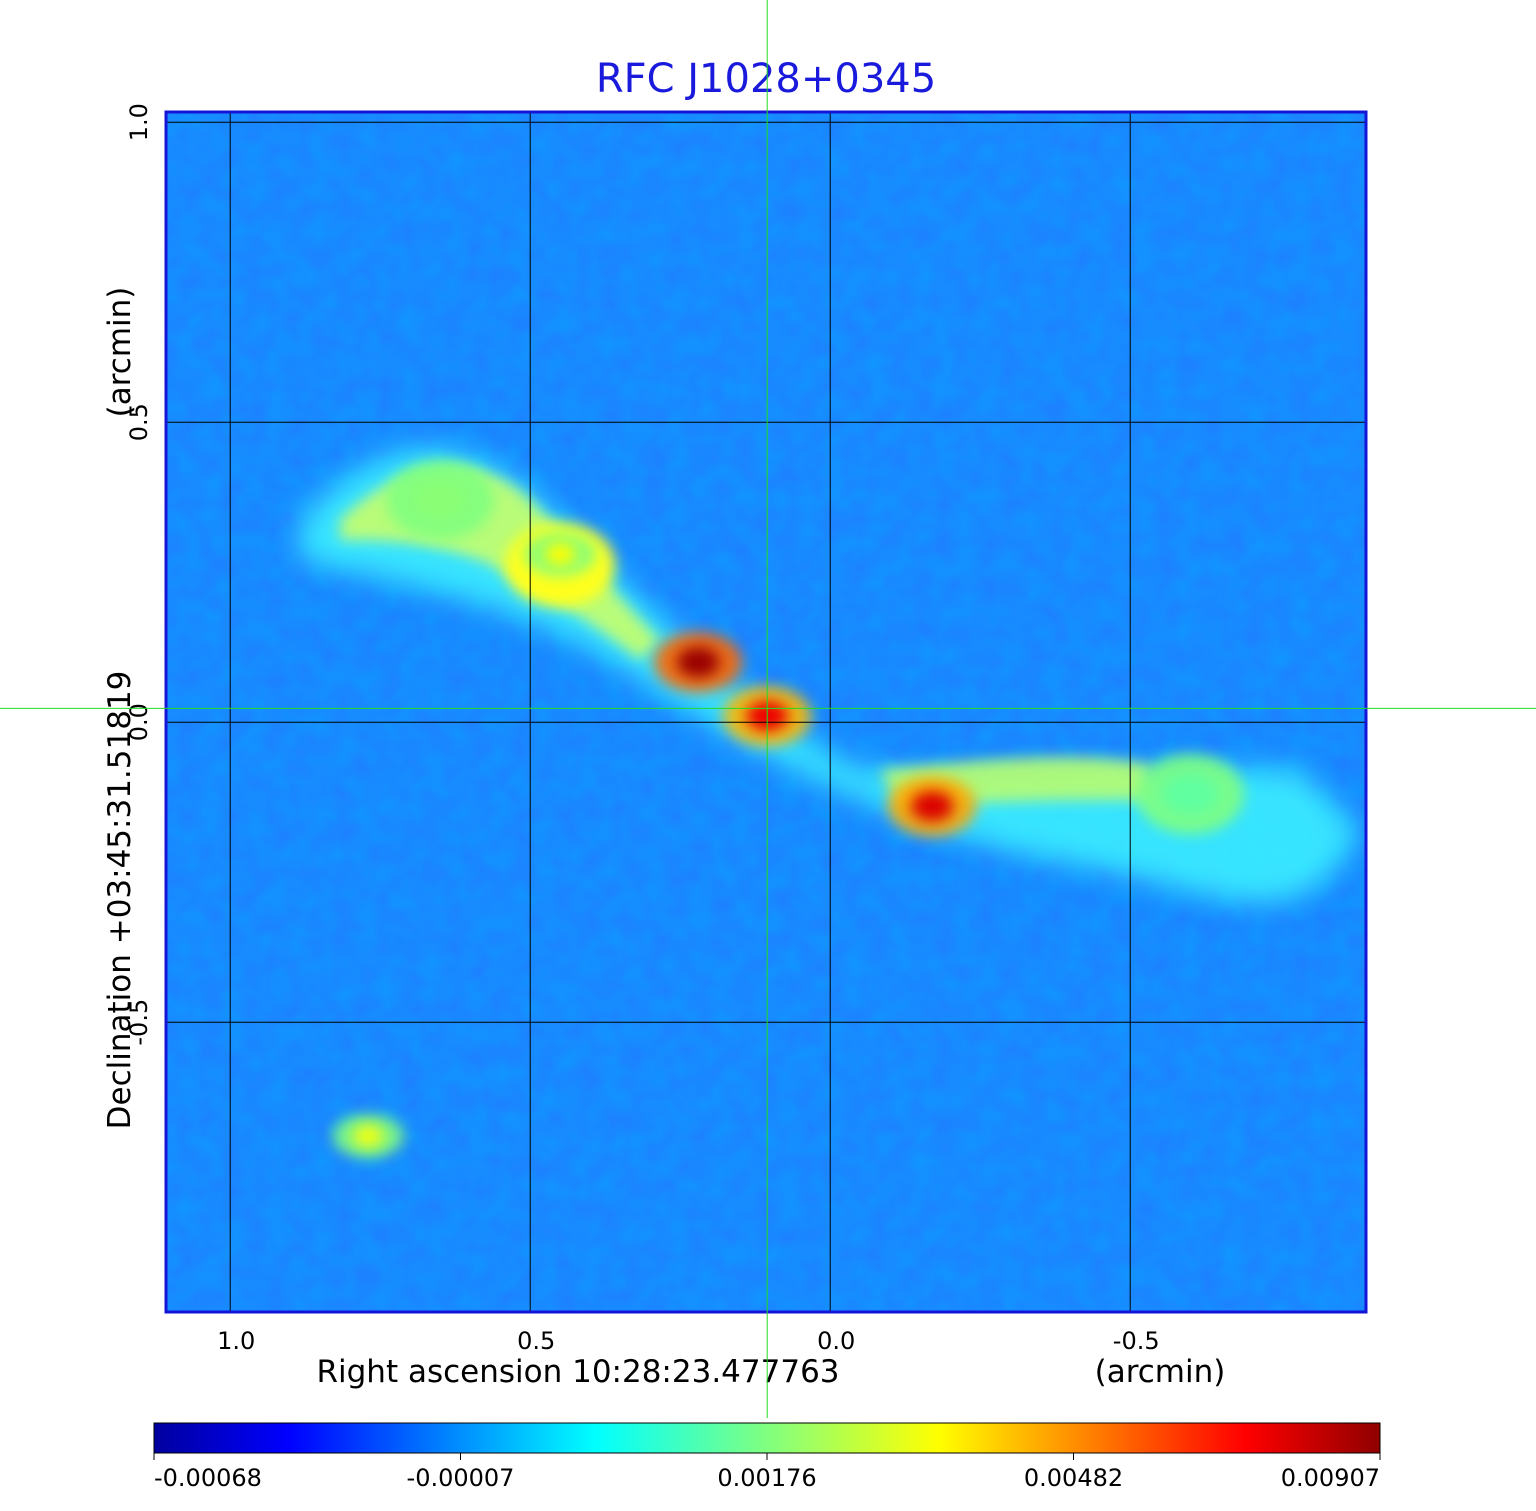 This screenshot has width=1536, height=1511. What do you see at coordinates (139, 422) in the screenshot?
I see `y-tick-label: 0.5` at bounding box center [139, 422].